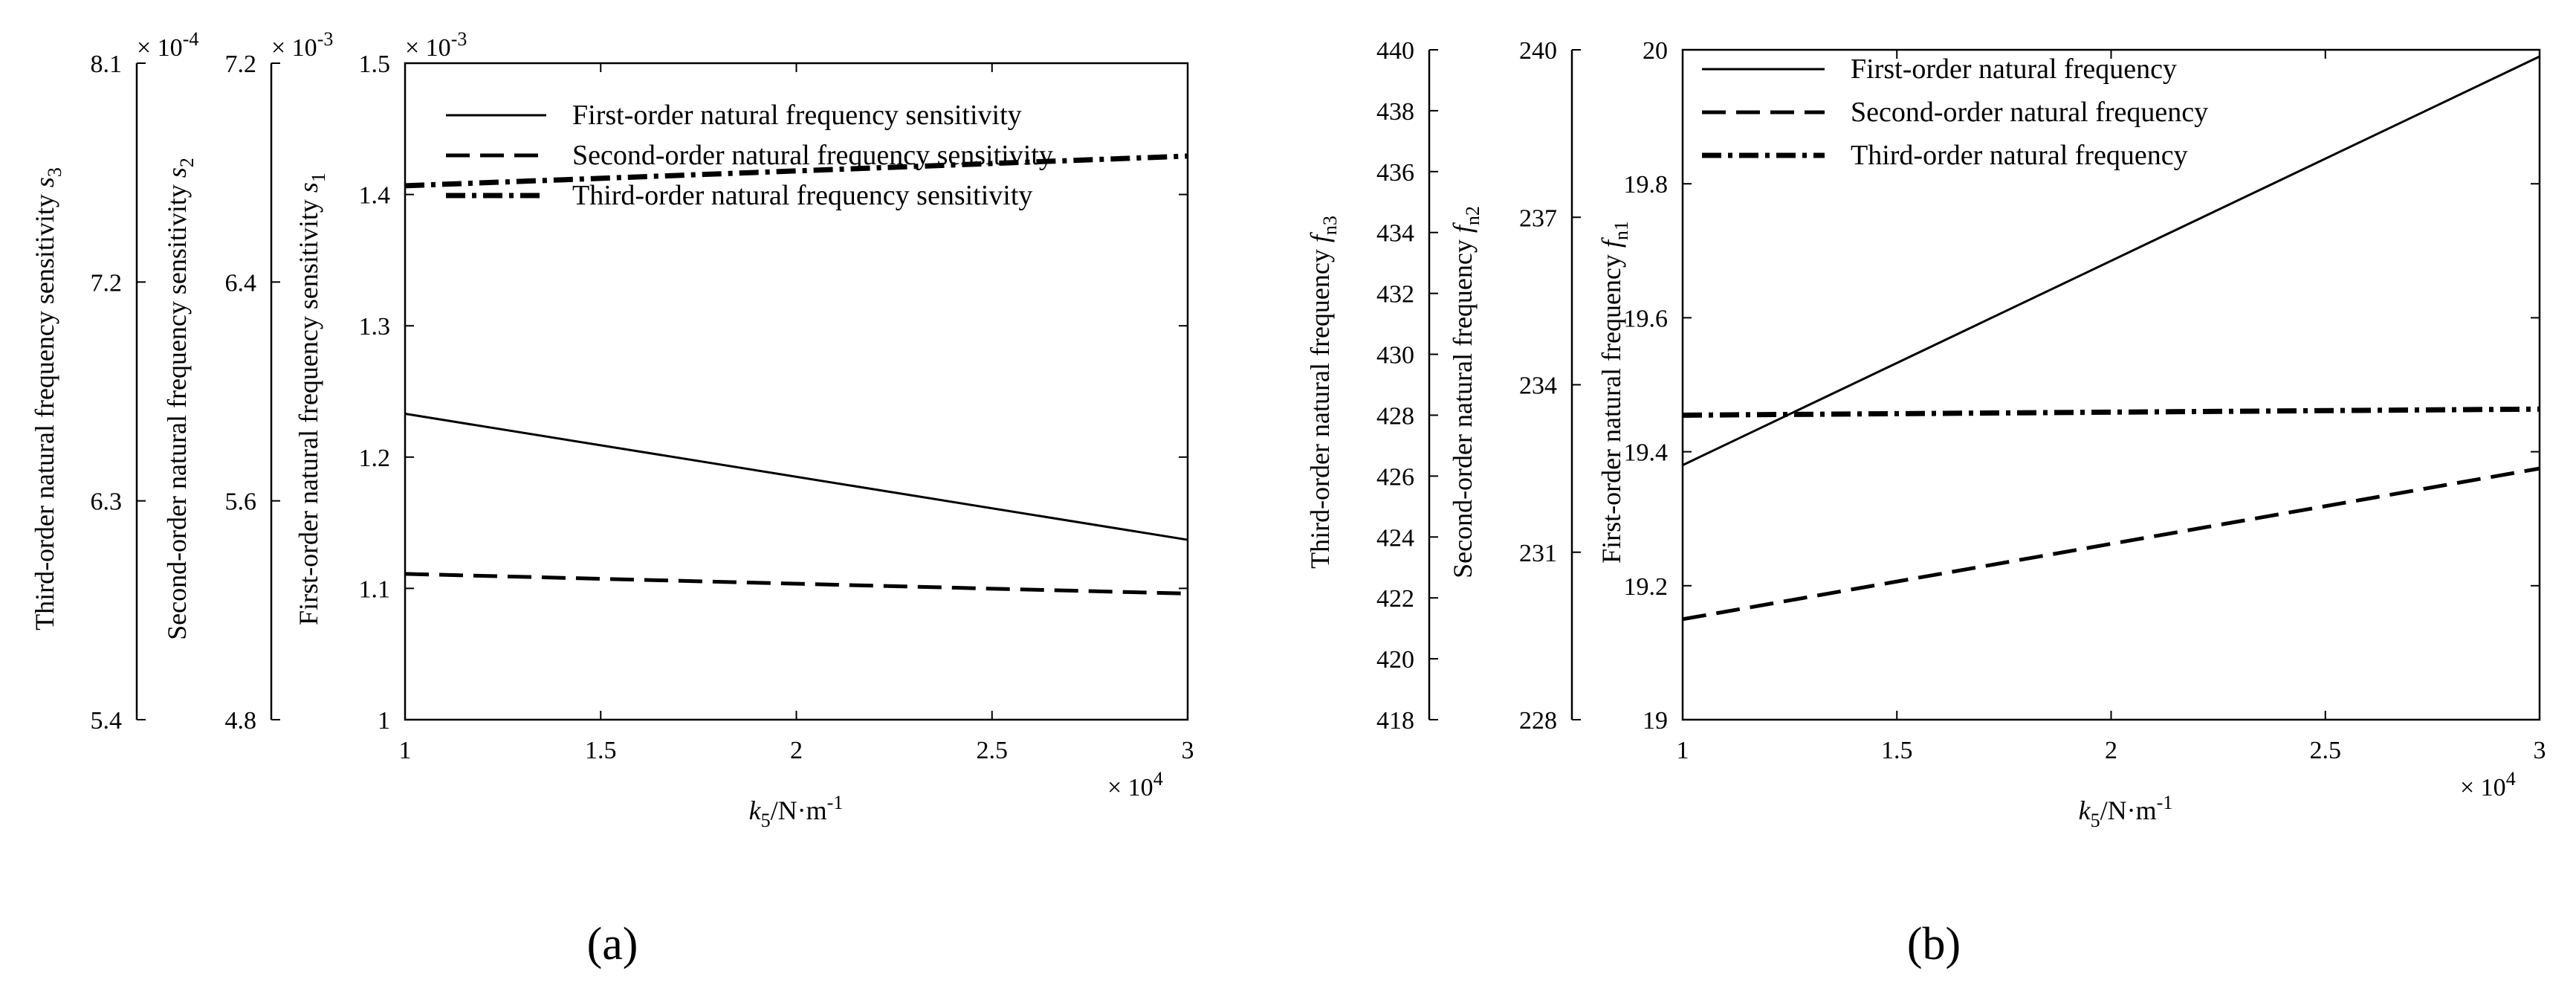  Describe the element at coordinates (375, 589) in the screenshot. I see `y-tick-label: 1.1` at that location.